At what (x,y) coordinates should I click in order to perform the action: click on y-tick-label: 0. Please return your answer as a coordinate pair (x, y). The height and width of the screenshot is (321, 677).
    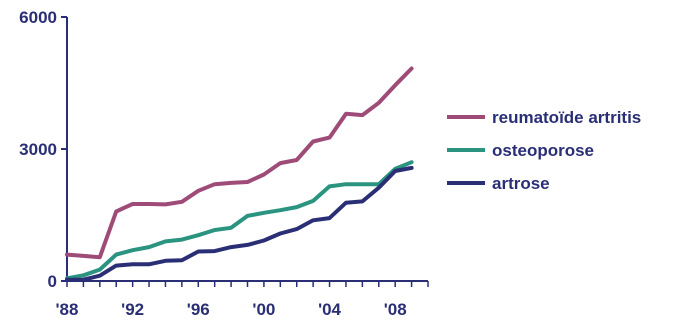
    Looking at the image, I should click on (52, 281).